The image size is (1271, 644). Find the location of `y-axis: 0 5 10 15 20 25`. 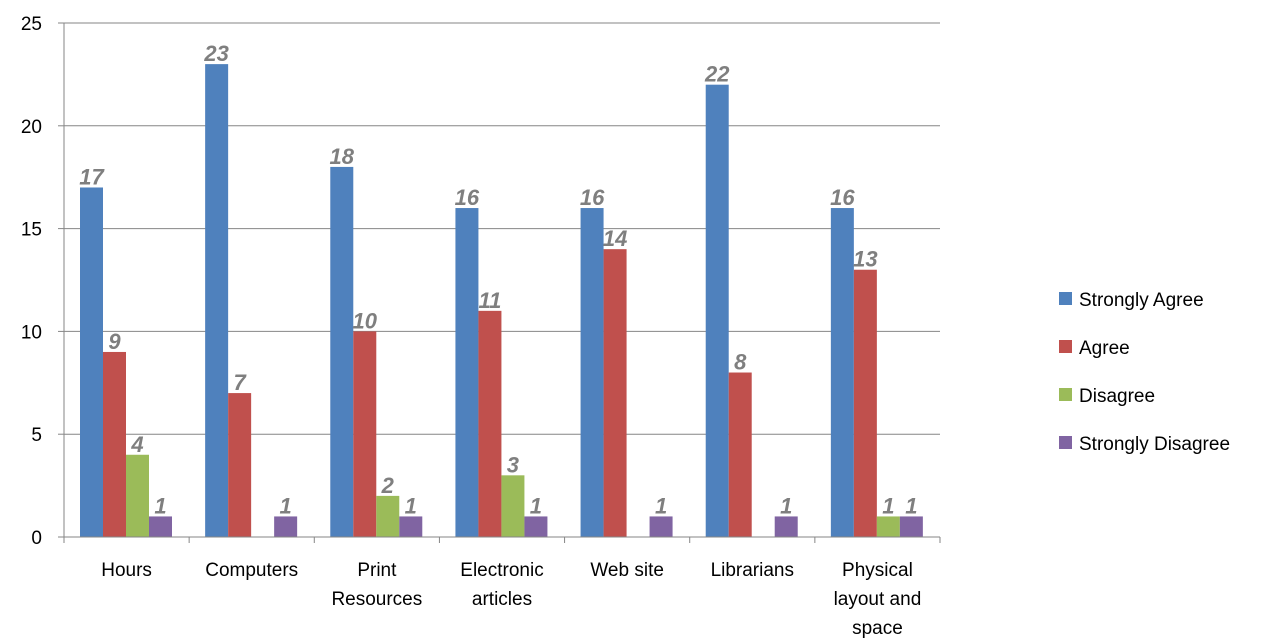

y-axis: 0 5 10 15 20 25 is located at coordinates (43, 281).